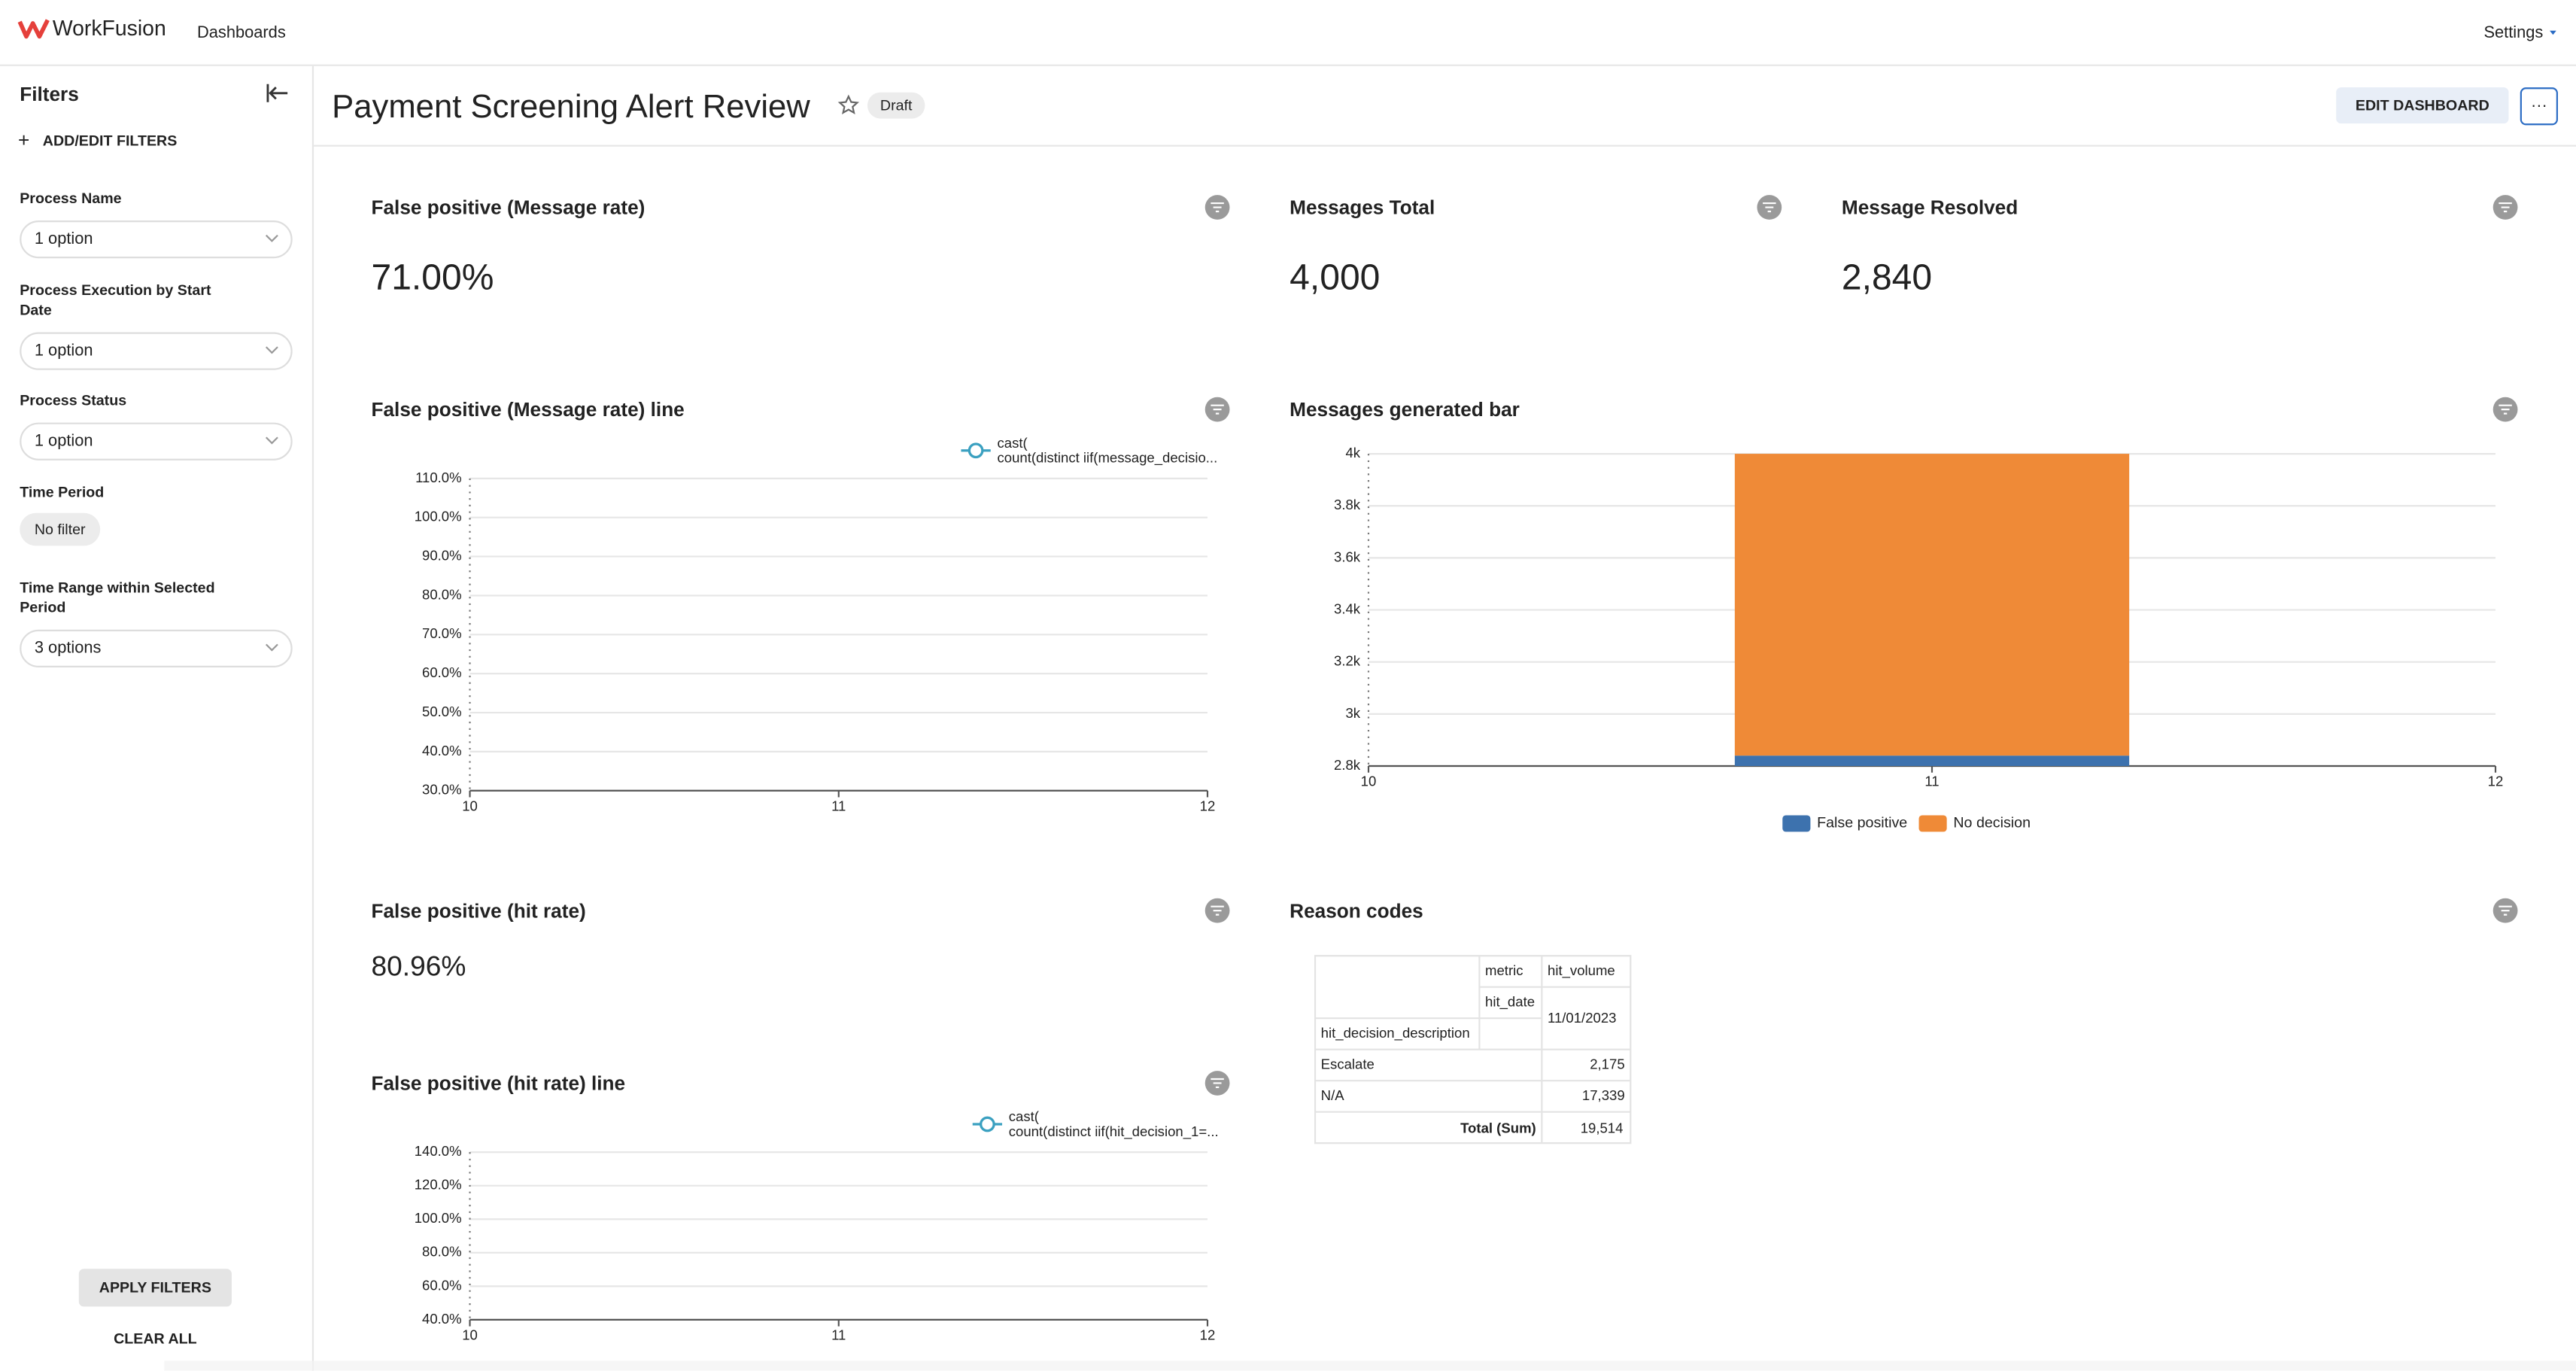 This screenshot has width=2576, height=1371. What do you see at coordinates (1348, 765) in the screenshot?
I see `y-tick-label: 2.8k` at bounding box center [1348, 765].